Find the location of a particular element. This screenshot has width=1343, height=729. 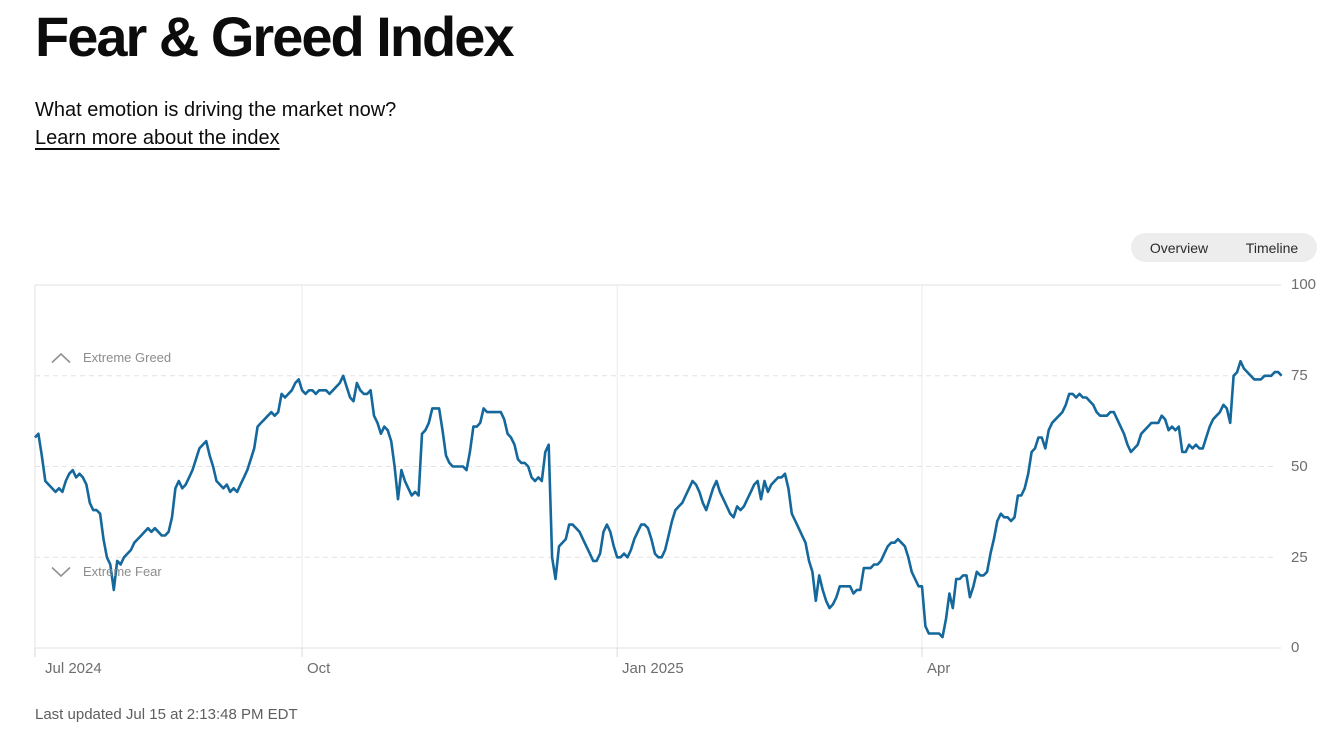

learn-more-link: Learn more about the index is located at coordinates (157, 138).